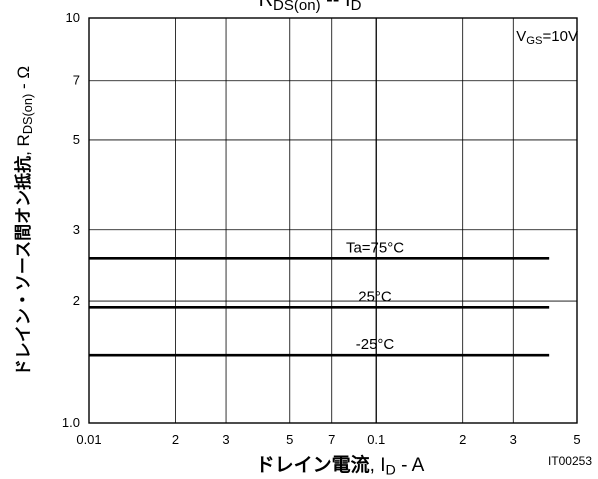 This screenshot has width=598, height=479. I want to click on y-tick-label: 2, so click(76, 300).